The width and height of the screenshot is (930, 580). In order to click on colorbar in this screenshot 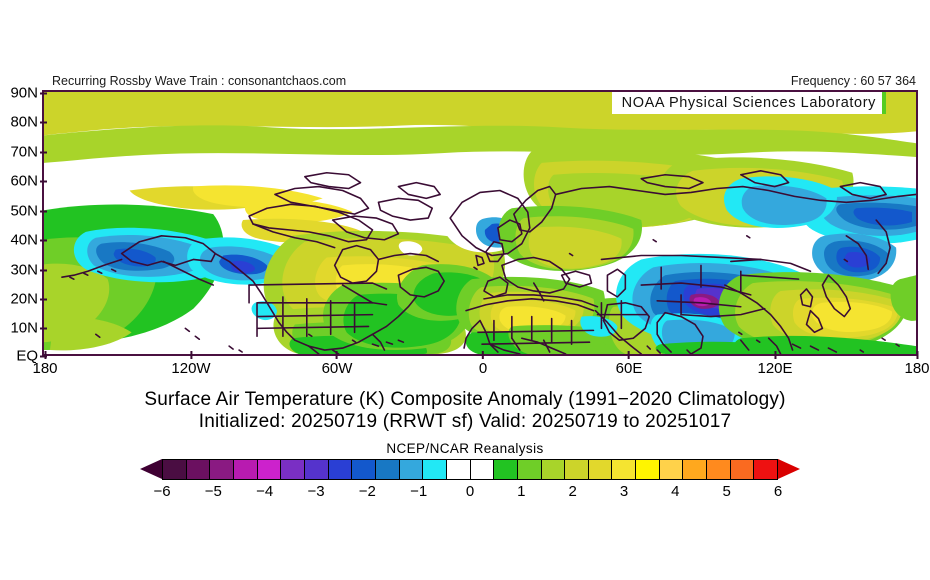, I will do `click(470, 469)`.